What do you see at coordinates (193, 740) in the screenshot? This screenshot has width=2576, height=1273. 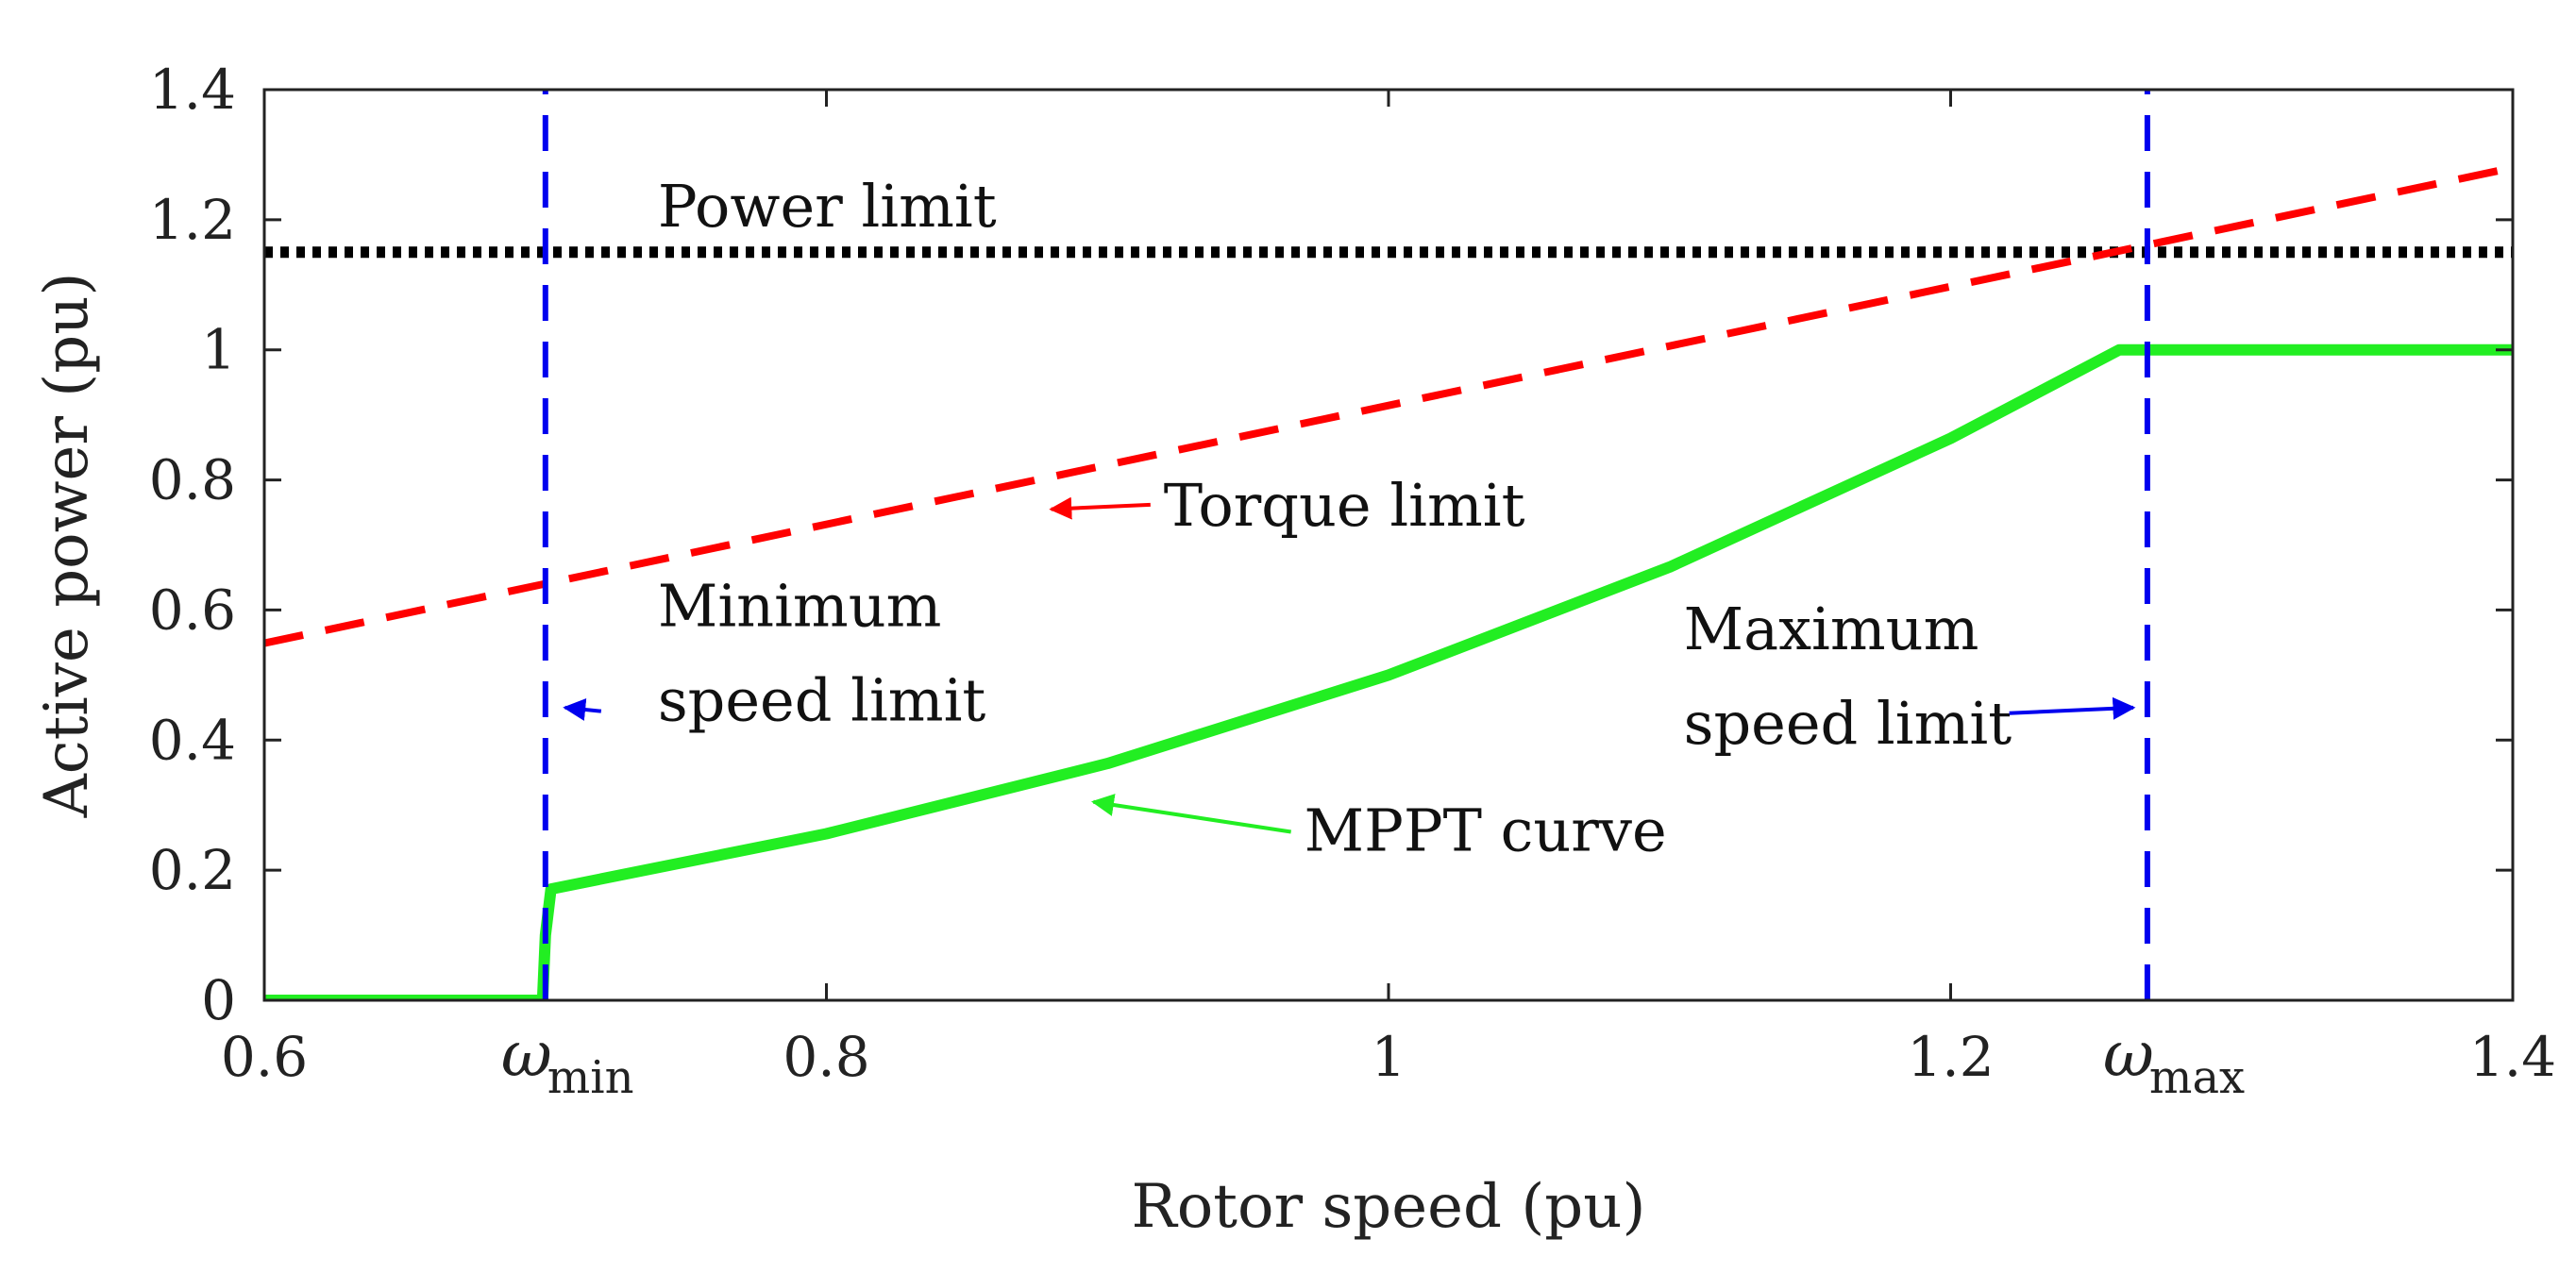 I see `y-tick-label: 0.4` at bounding box center [193, 740].